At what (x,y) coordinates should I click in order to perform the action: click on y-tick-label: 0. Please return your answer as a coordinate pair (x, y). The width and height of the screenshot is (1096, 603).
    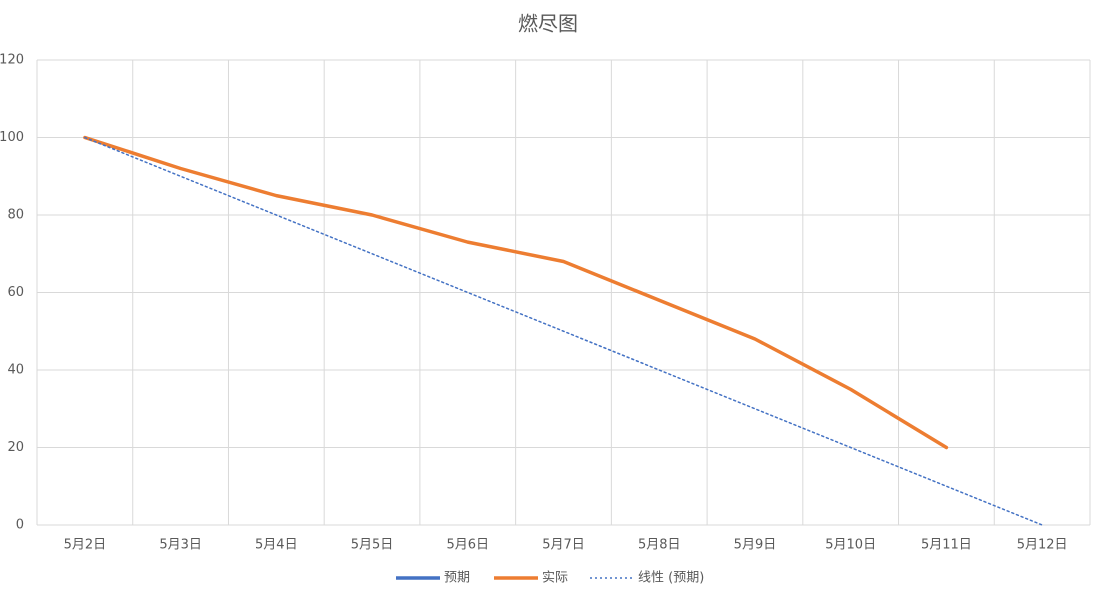
    Looking at the image, I should click on (20, 525).